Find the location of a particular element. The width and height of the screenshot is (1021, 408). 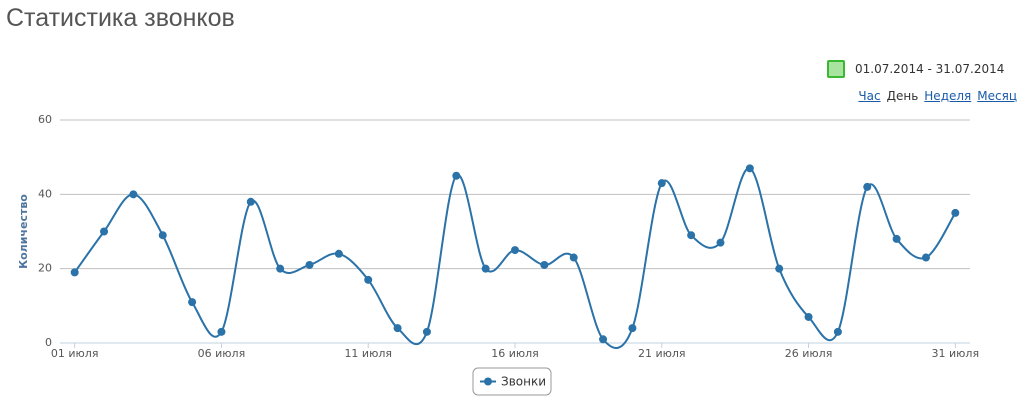

legend: Звонки is located at coordinates (512, 381).